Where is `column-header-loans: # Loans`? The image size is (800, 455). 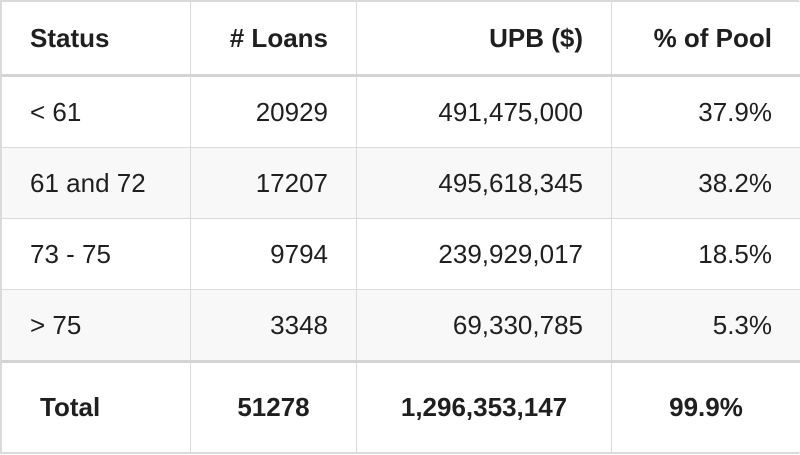 column-header-loans: # Loans is located at coordinates (273, 39).